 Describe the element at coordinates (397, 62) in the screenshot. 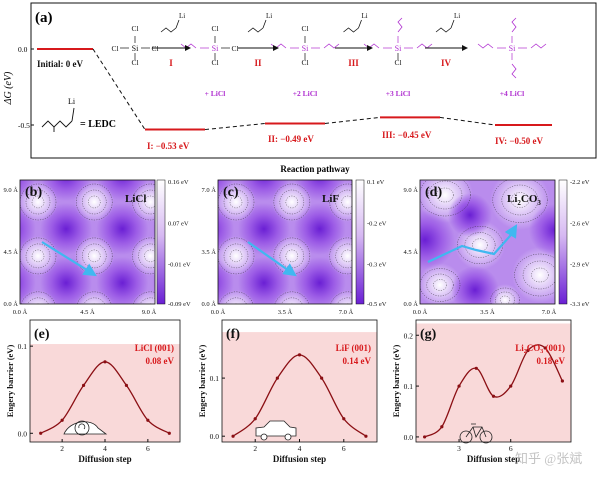

I see `molecule-cl-3-3: Cl` at that location.